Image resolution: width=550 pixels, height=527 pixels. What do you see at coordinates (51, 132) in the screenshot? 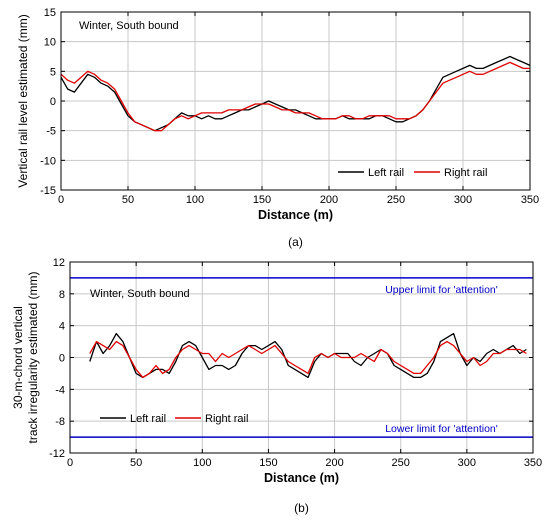
I see `y-tick-label: -5` at bounding box center [51, 132].